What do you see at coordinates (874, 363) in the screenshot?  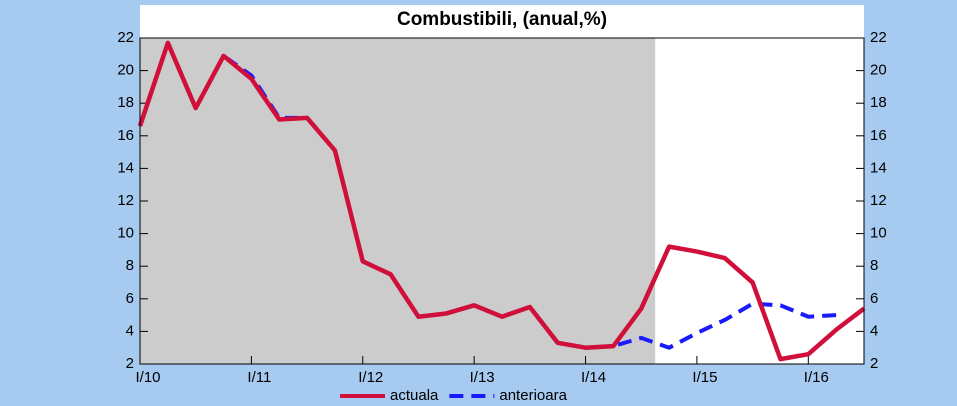 I see `y2-tick-label: 2` at bounding box center [874, 363].